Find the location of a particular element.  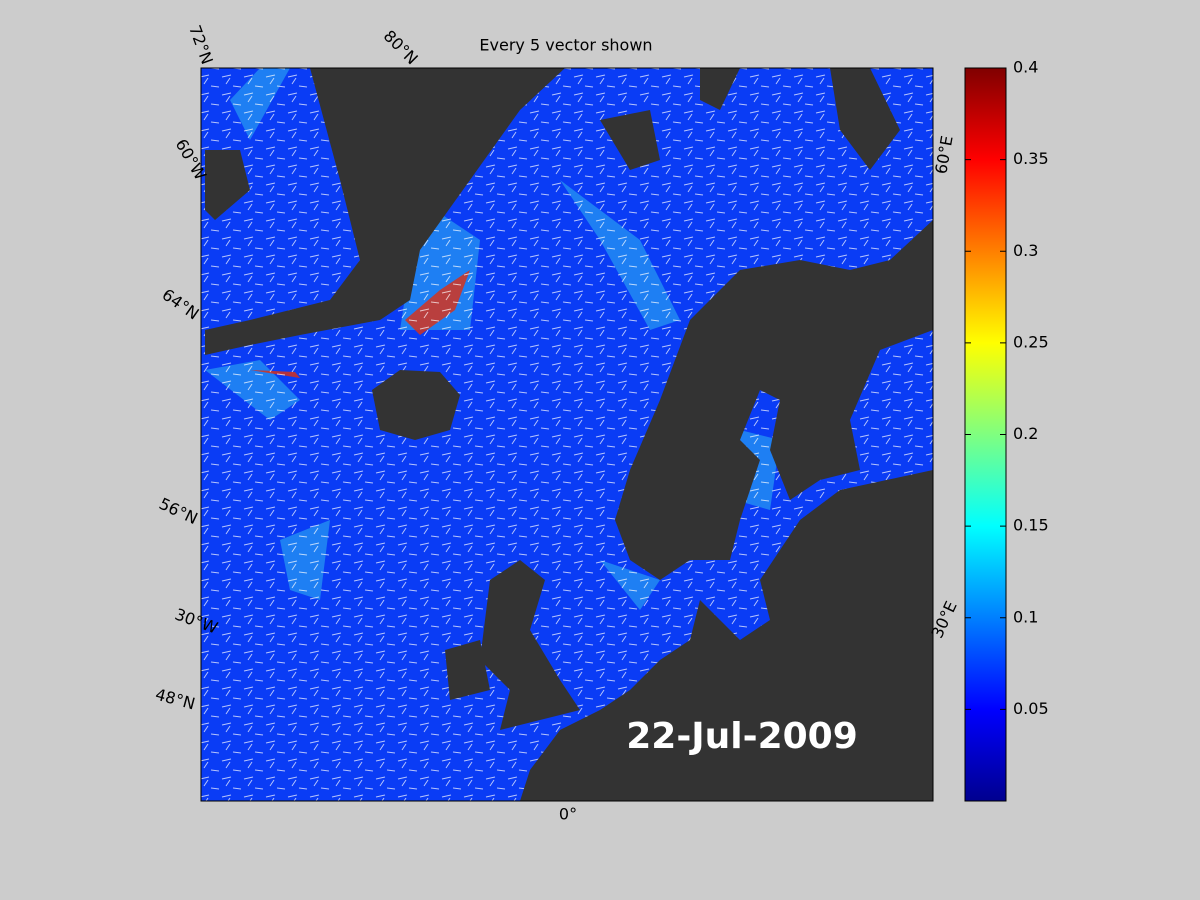

colorbar-tick-label: 0.05 is located at coordinates (1031, 708).